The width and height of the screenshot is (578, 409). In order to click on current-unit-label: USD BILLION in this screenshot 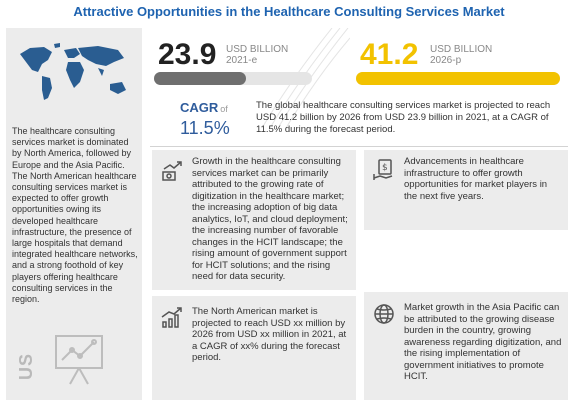, I will do `click(257, 49)`.